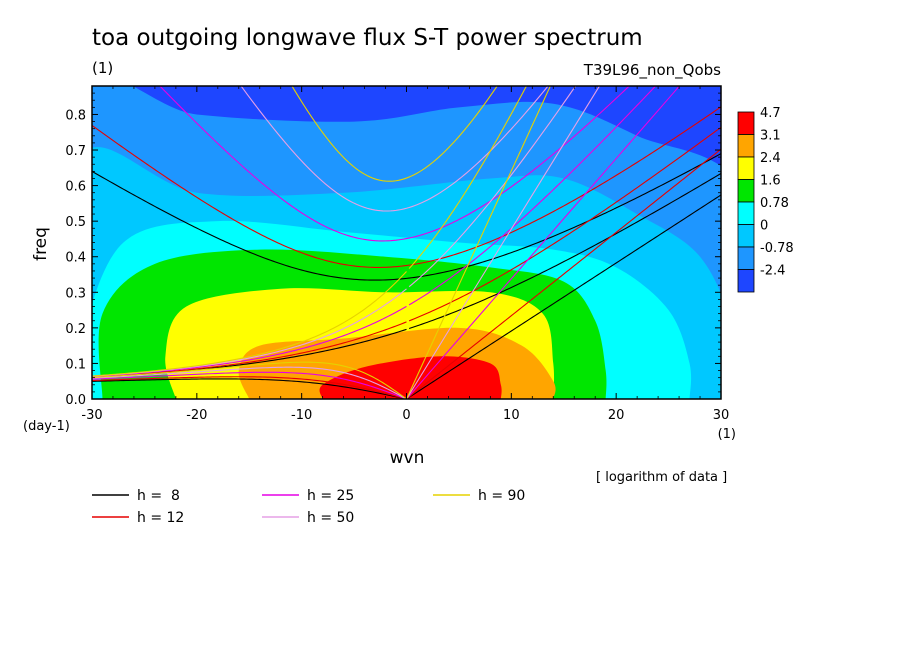 This screenshot has height=654, width=904. What do you see at coordinates (777, 248) in the screenshot?
I see `colorbar-label: -0.78` at bounding box center [777, 248].